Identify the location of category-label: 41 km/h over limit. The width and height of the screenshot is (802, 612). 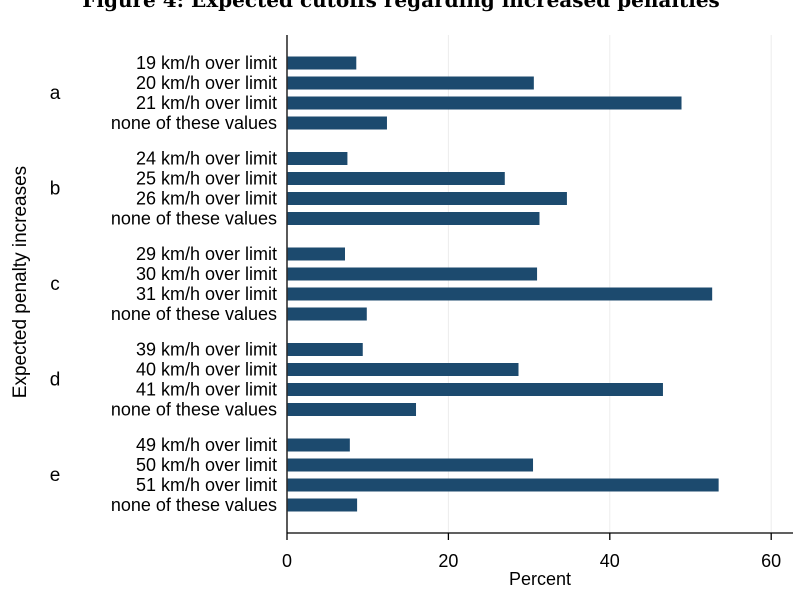
(206, 390).